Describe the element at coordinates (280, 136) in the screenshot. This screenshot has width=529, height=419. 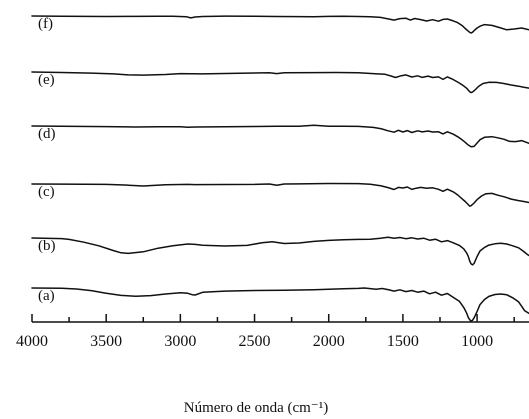
I see `spectrum-trace-d` at that location.